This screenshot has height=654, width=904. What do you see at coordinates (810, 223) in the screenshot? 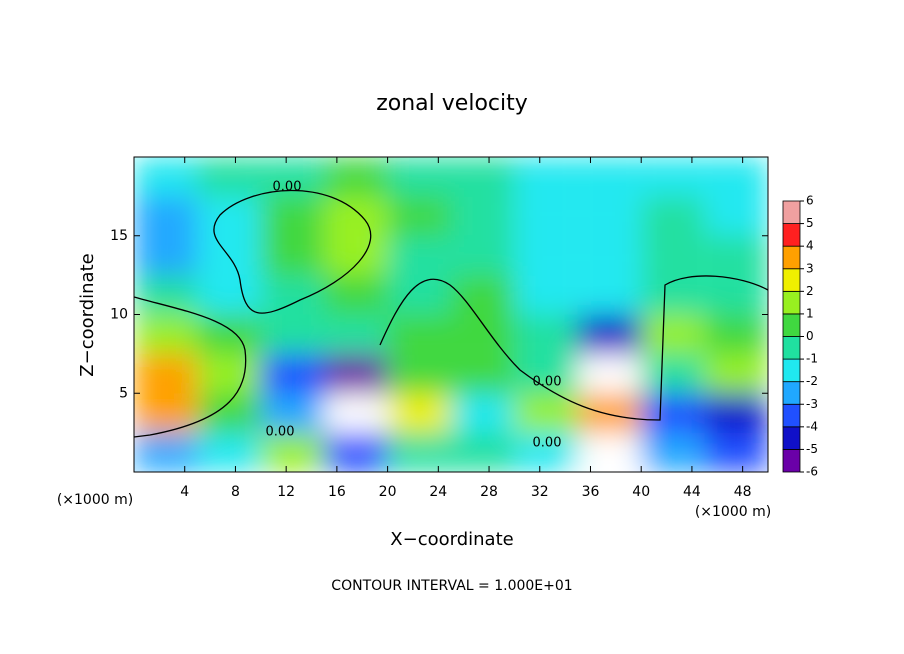
I see `colorbar-label: 5` at bounding box center [810, 223].